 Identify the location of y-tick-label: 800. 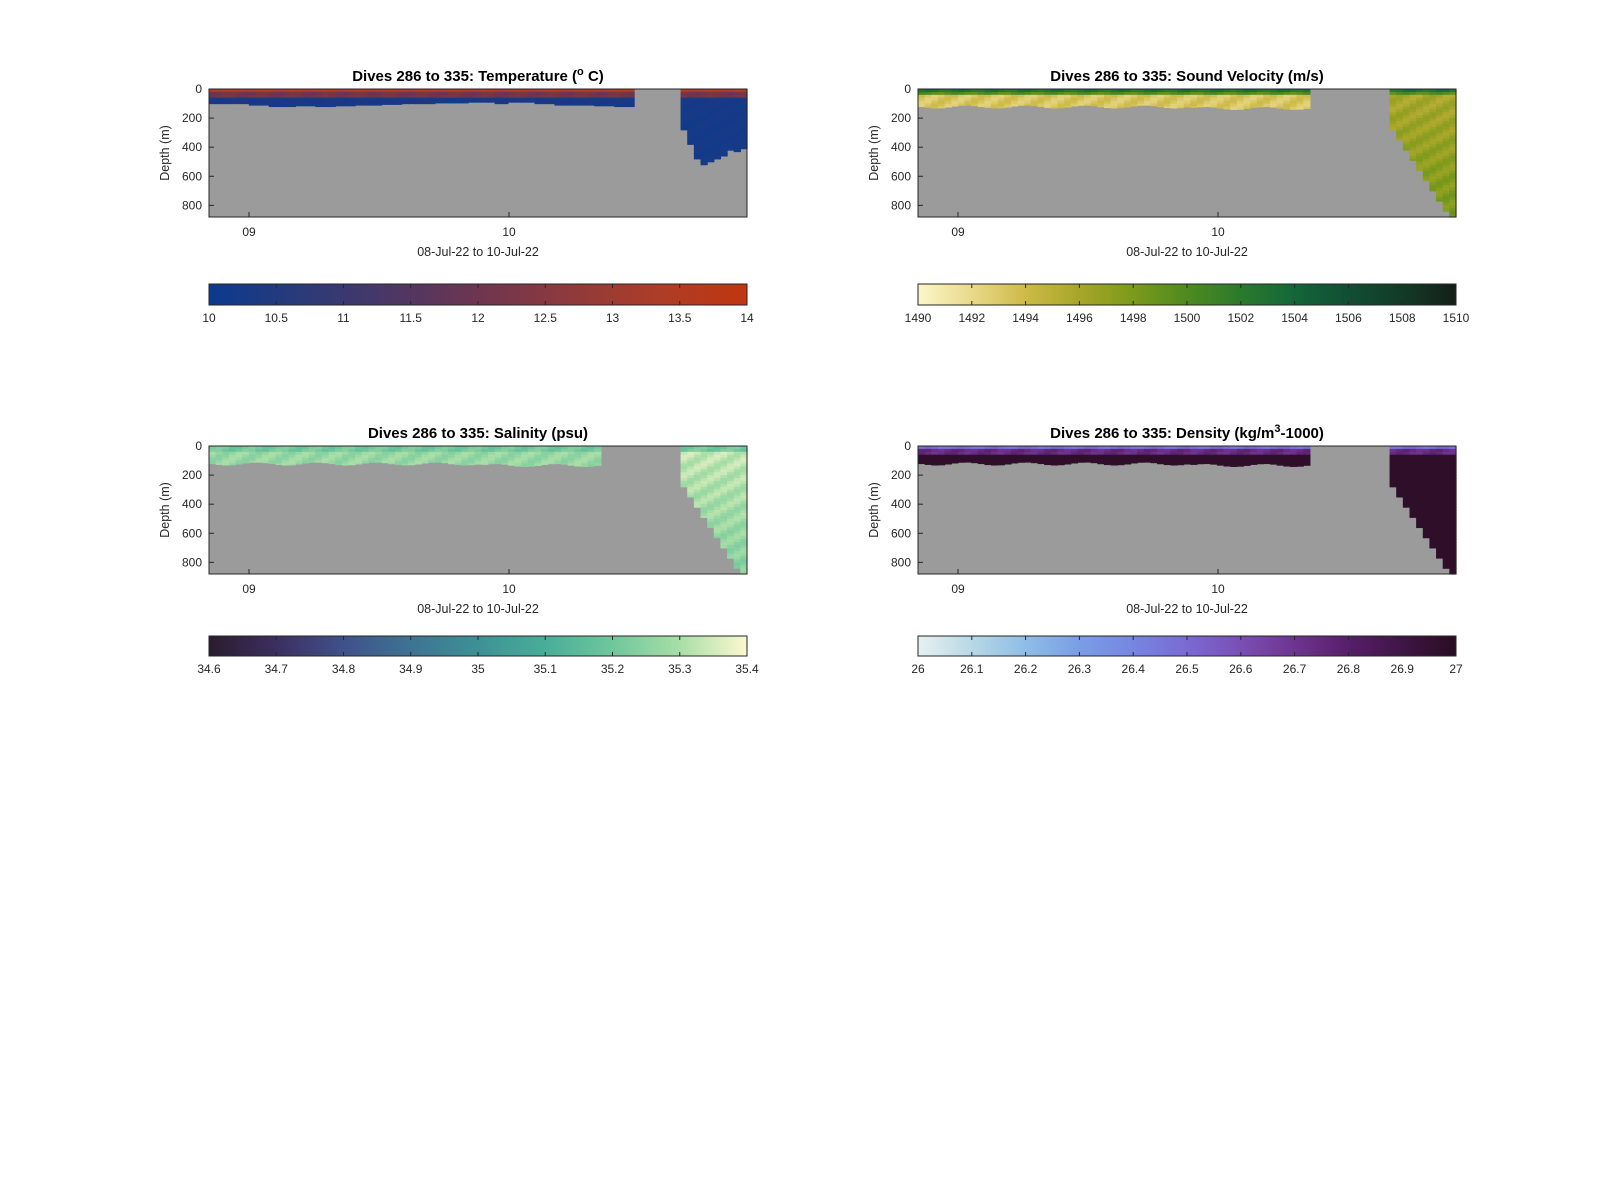
(901, 205).